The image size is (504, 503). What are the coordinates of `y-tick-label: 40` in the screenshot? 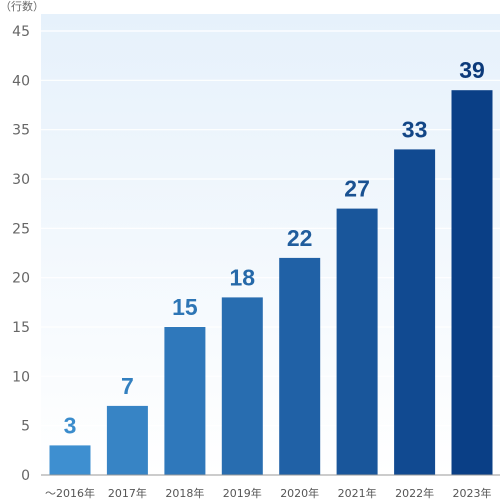 It's located at (21, 81).